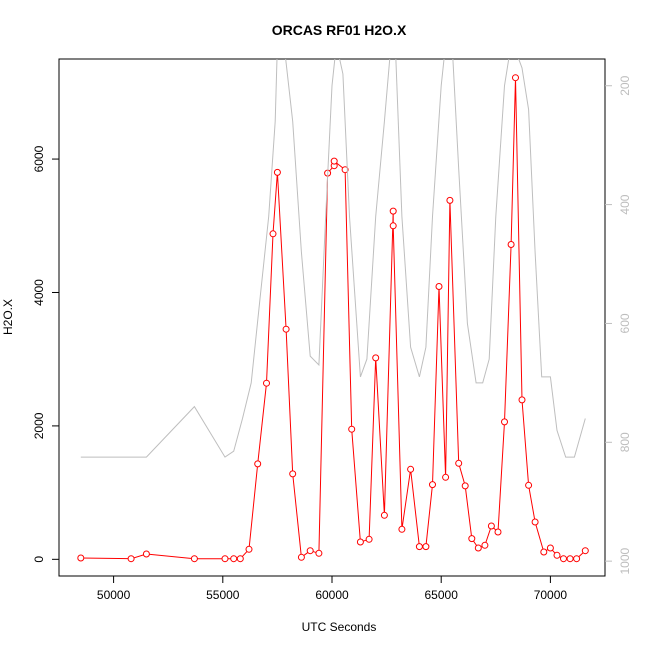 This screenshot has height=650, width=650. I want to click on y-tick-label: 4000, so click(39, 292).